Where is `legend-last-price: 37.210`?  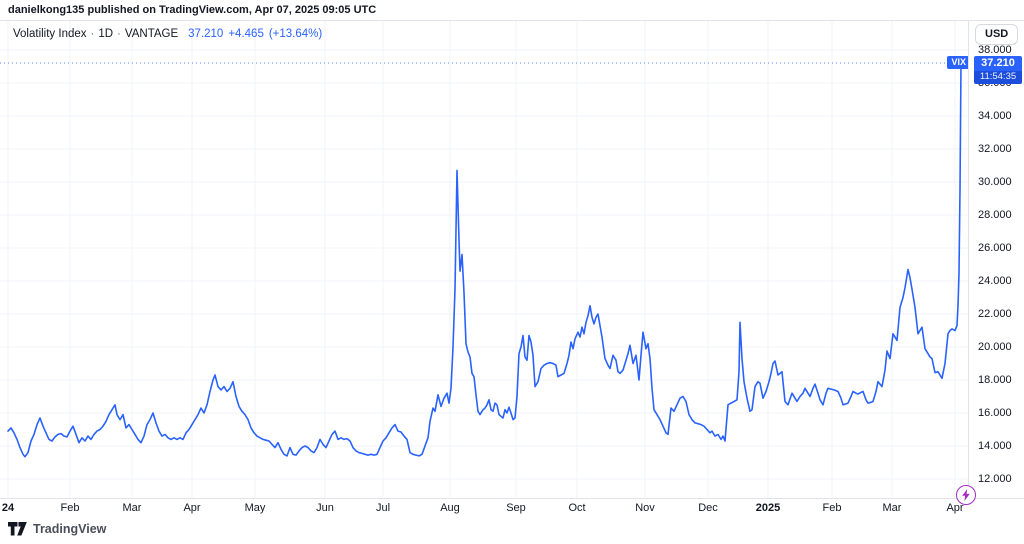
legend-last-price: 37.210 is located at coordinates (206, 34).